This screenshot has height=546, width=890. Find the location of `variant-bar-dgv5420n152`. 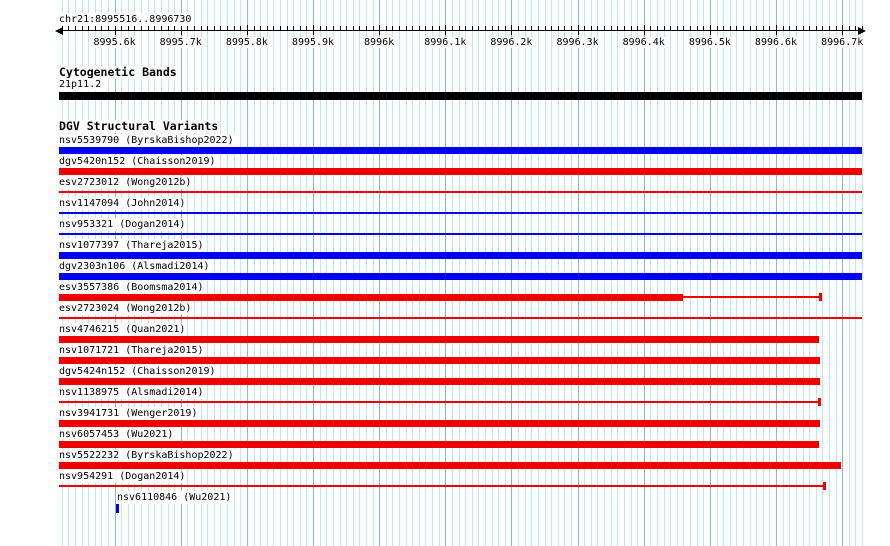

variant-bar-dgv5420n152 is located at coordinates (460, 171).